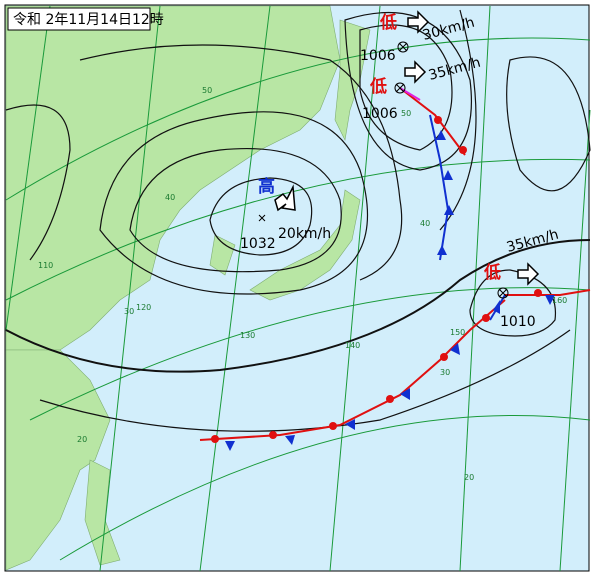 The height and width of the screenshot is (581, 600). I want to click on grid-label: 120, so click(143, 307).